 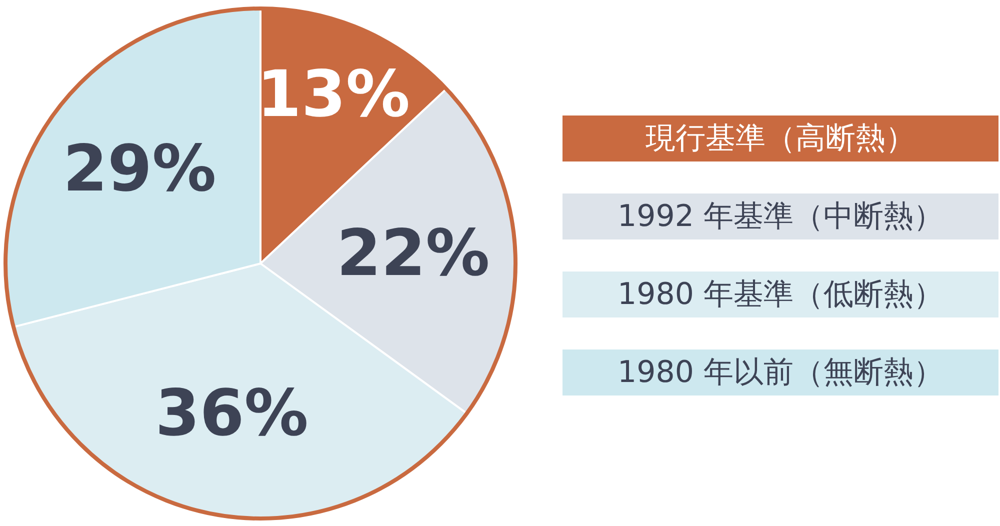 I want to click on data-label: 36%, so click(x=231, y=413).